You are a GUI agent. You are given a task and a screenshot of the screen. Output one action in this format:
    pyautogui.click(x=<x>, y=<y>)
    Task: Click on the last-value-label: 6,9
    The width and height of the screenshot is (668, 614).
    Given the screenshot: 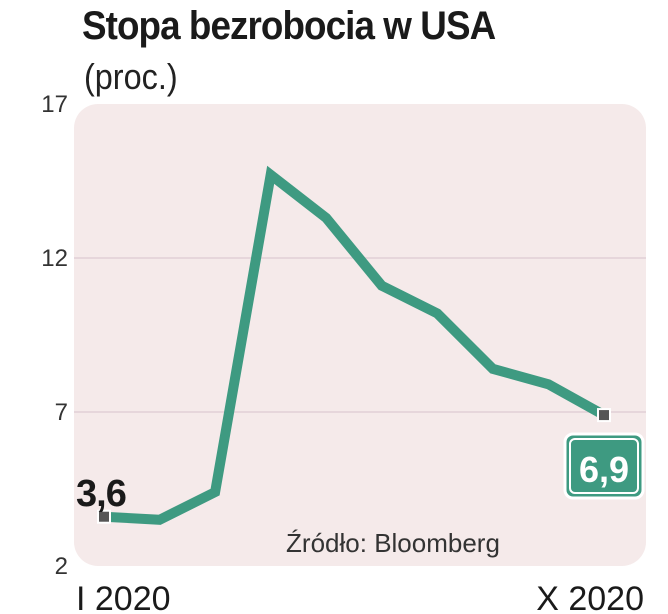 What is the action you would take?
    pyautogui.click(x=604, y=469)
    